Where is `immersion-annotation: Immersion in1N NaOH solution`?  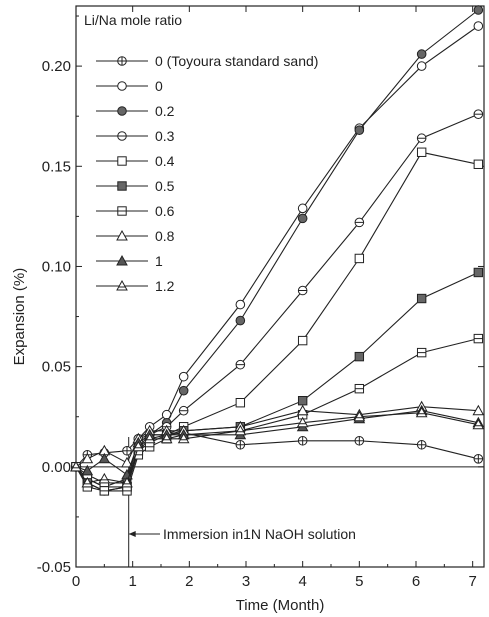 immersion-annotation: Immersion in1N NaOH solution is located at coordinates (259, 534).